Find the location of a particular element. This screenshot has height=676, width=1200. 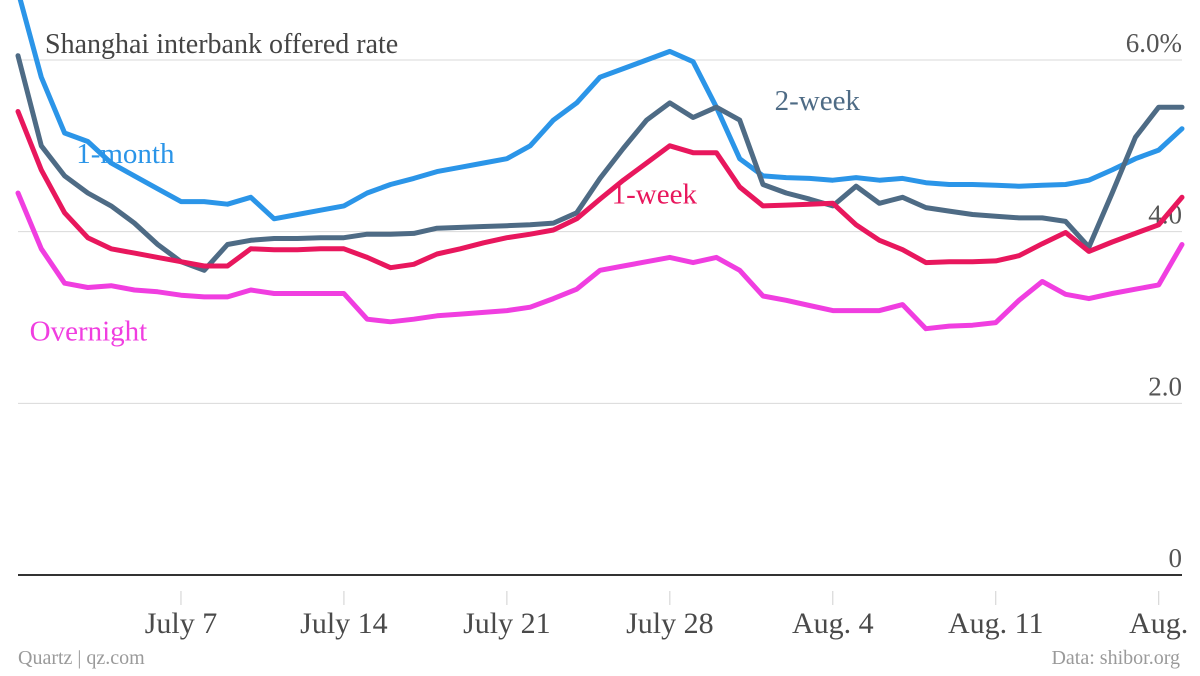

series-label-2-week: 2-week is located at coordinates (818, 101).